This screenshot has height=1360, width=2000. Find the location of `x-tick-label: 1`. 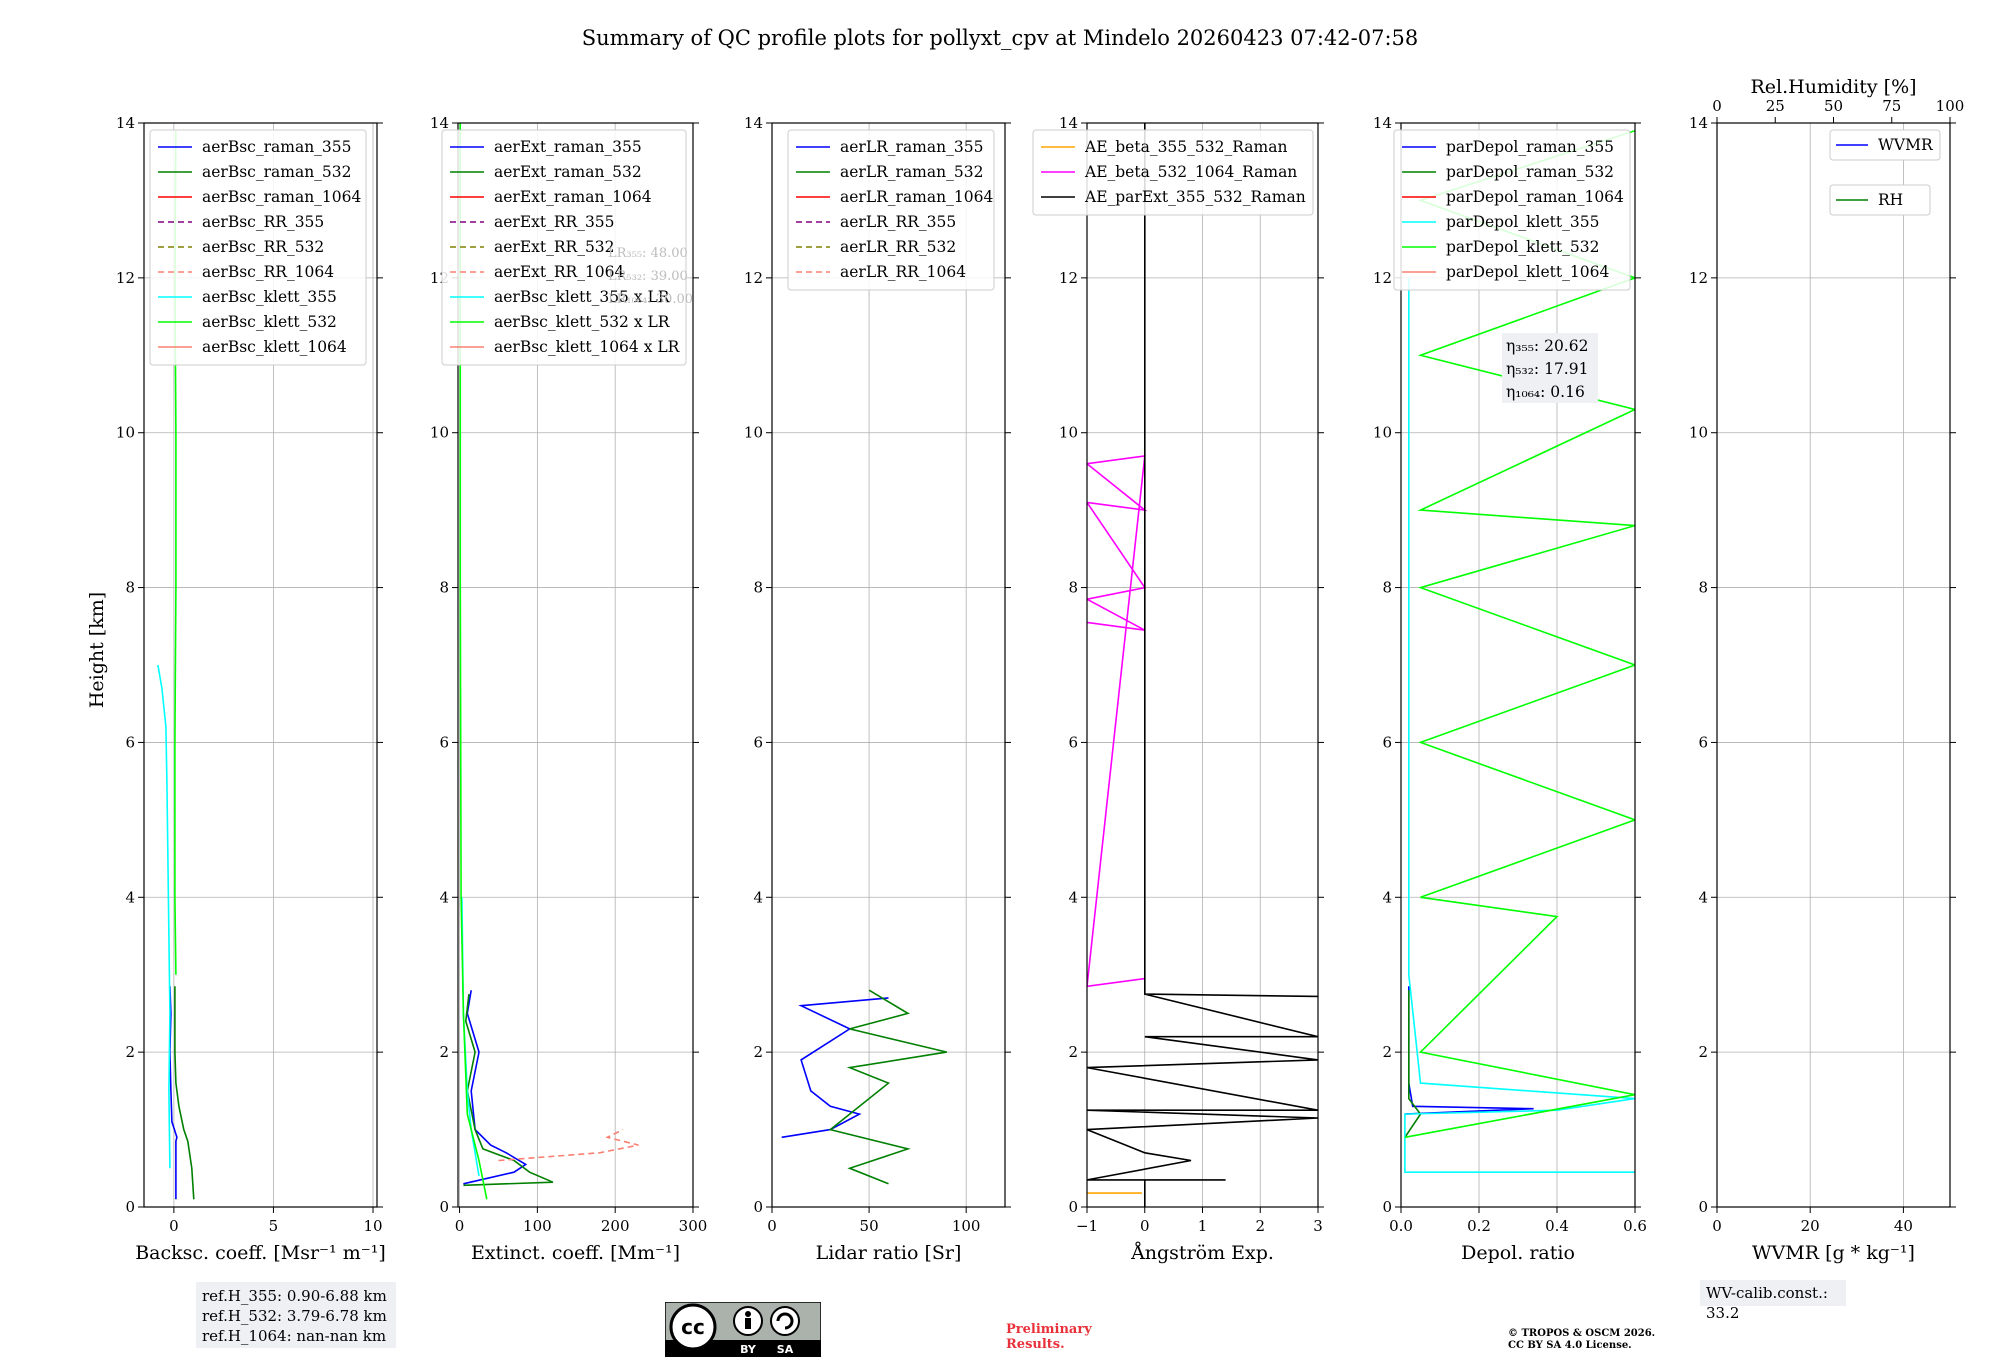

x-tick-label: 1 is located at coordinates (1203, 1226).